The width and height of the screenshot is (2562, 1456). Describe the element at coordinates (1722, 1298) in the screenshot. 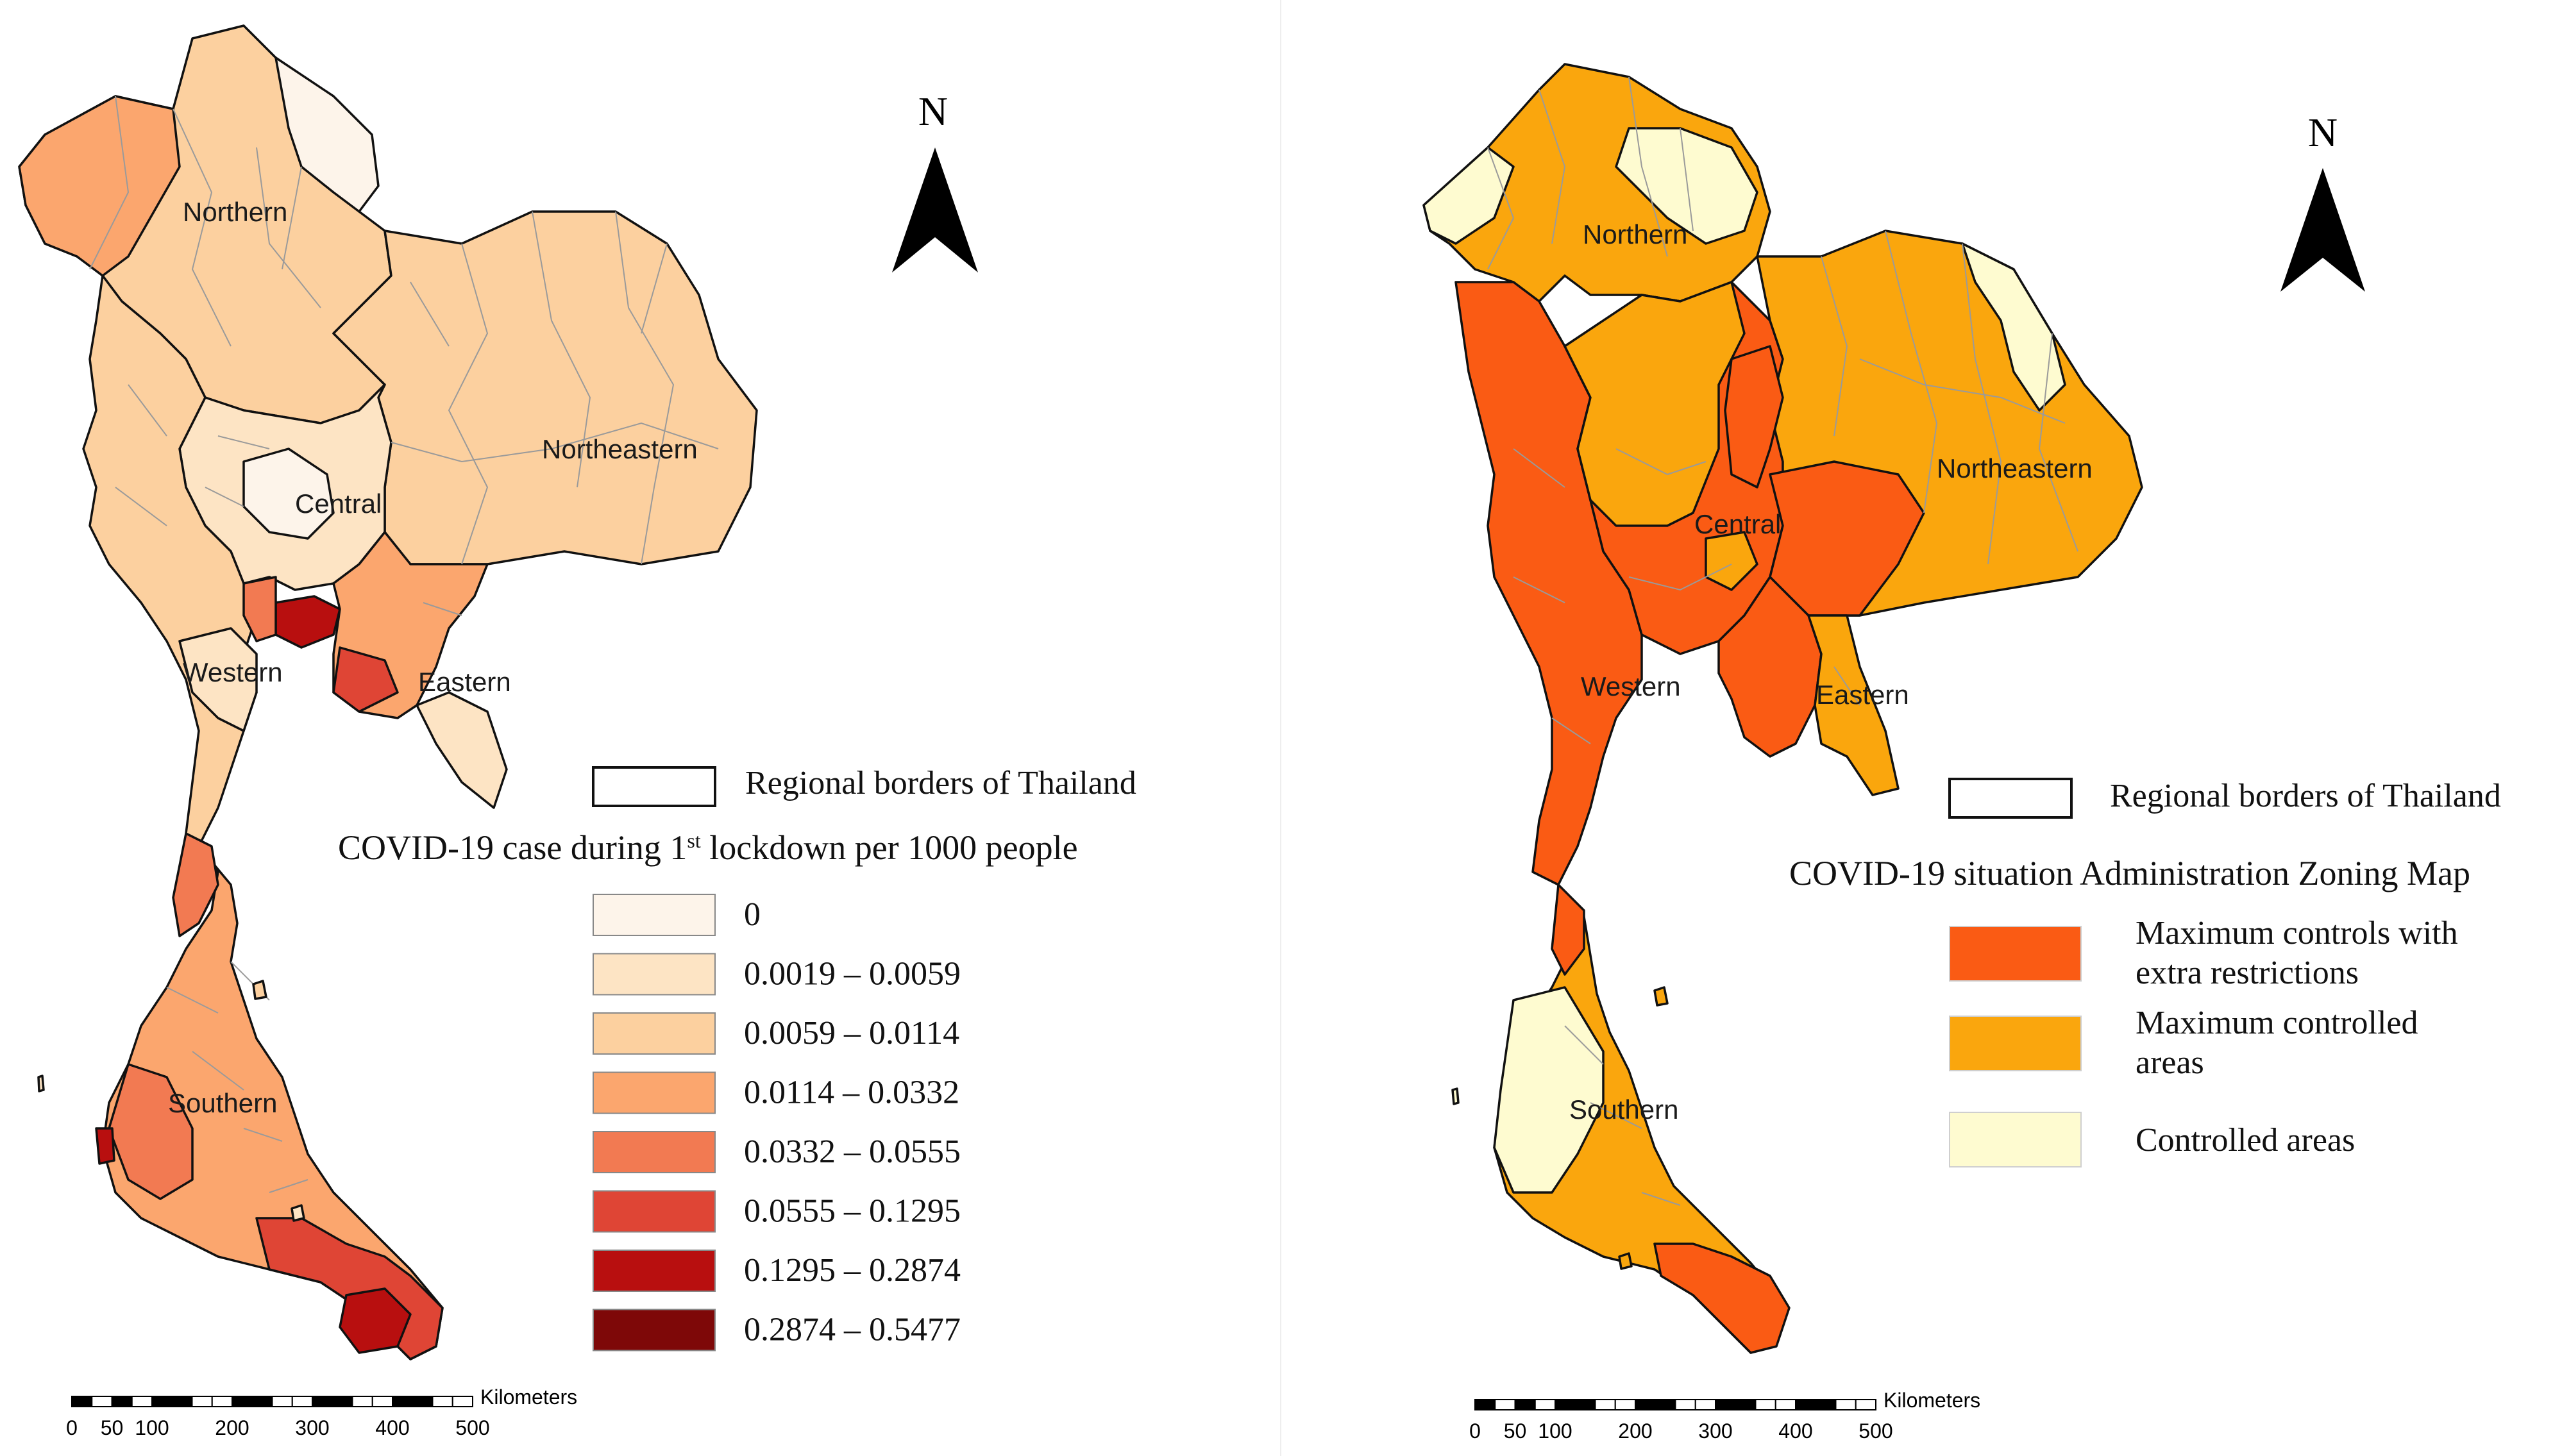

I see `right-region-southern-deep` at that location.